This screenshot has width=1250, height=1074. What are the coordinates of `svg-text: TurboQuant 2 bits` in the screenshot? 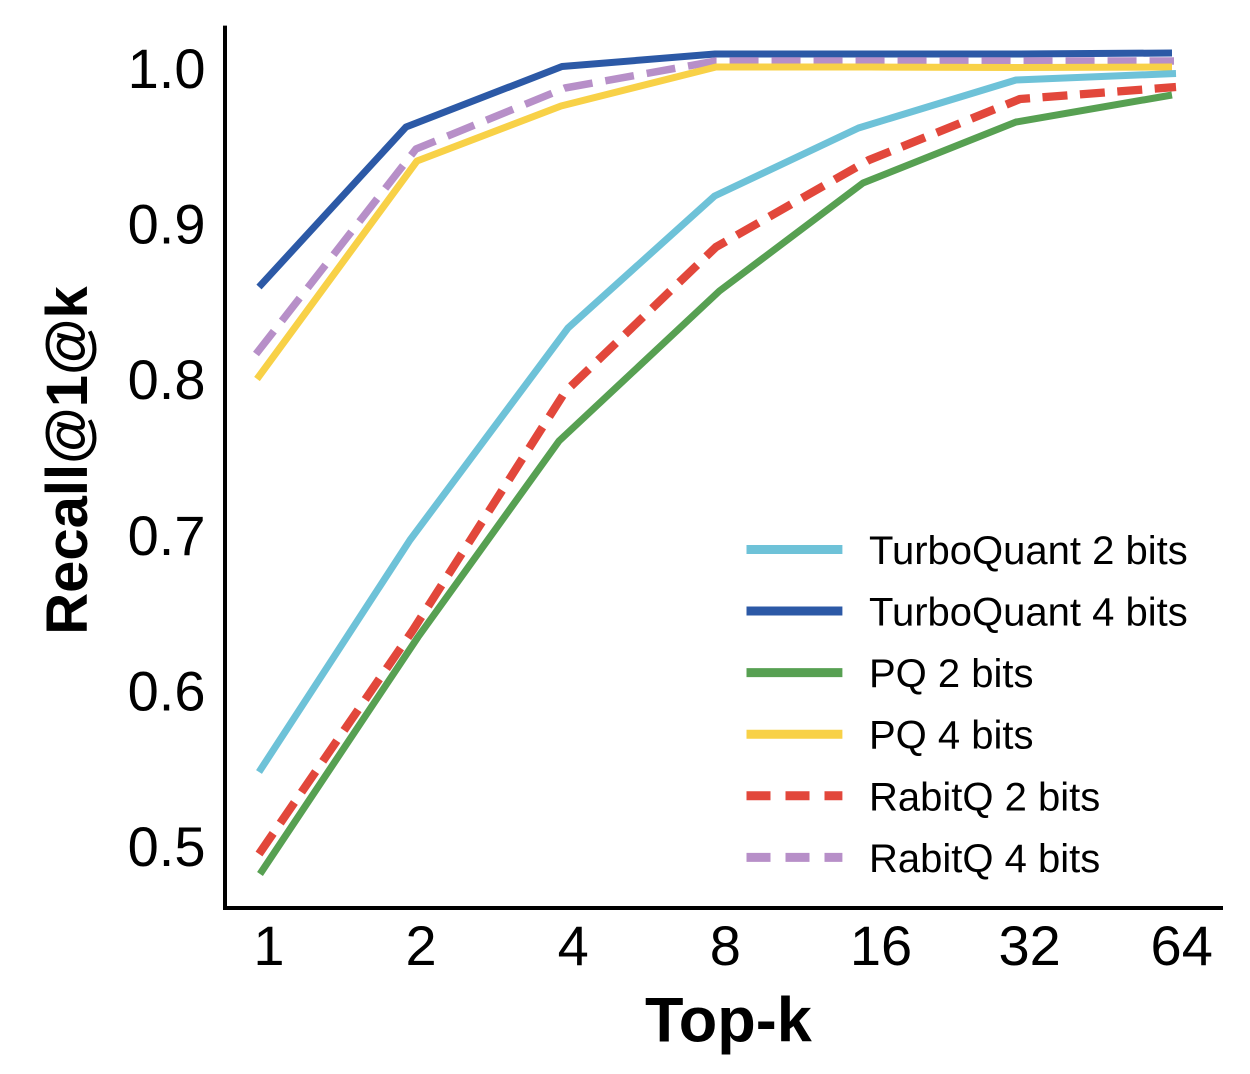 It's located at (1028, 551).